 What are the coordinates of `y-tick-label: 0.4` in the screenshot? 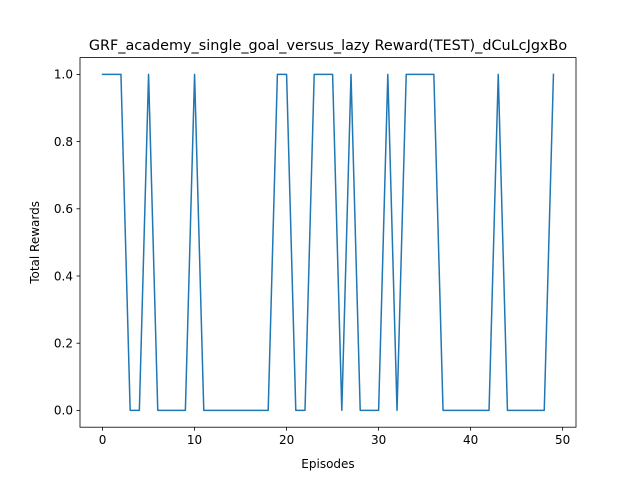 It's located at (63, 276).